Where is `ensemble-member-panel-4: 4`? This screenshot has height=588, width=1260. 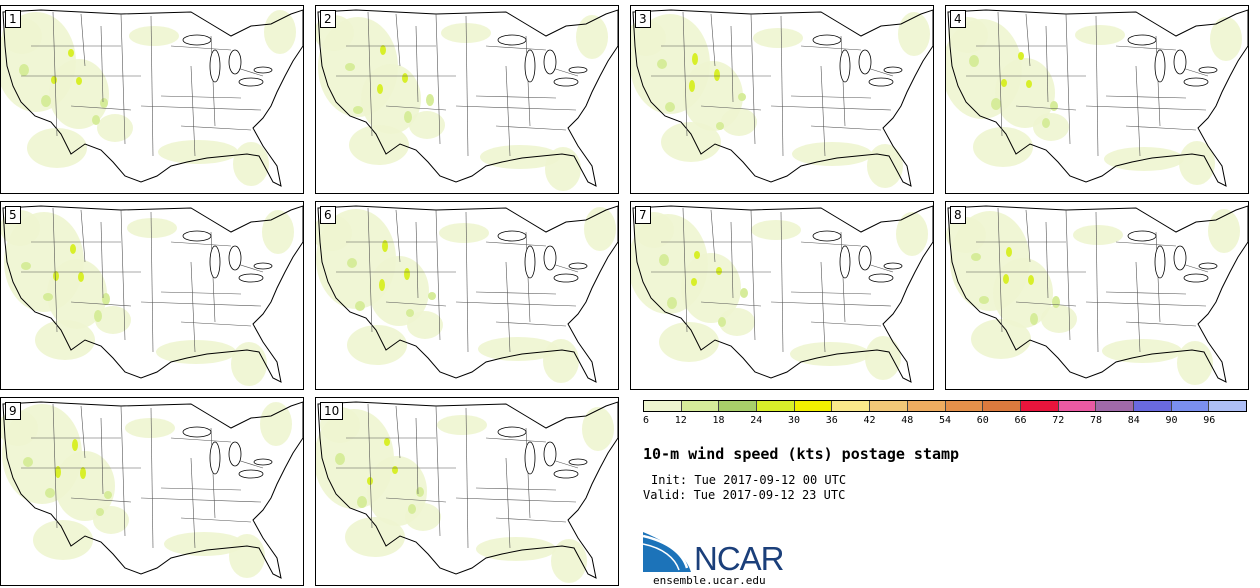 ensemble-member-panel-4: 4 is located at coordinates (1097, 99).